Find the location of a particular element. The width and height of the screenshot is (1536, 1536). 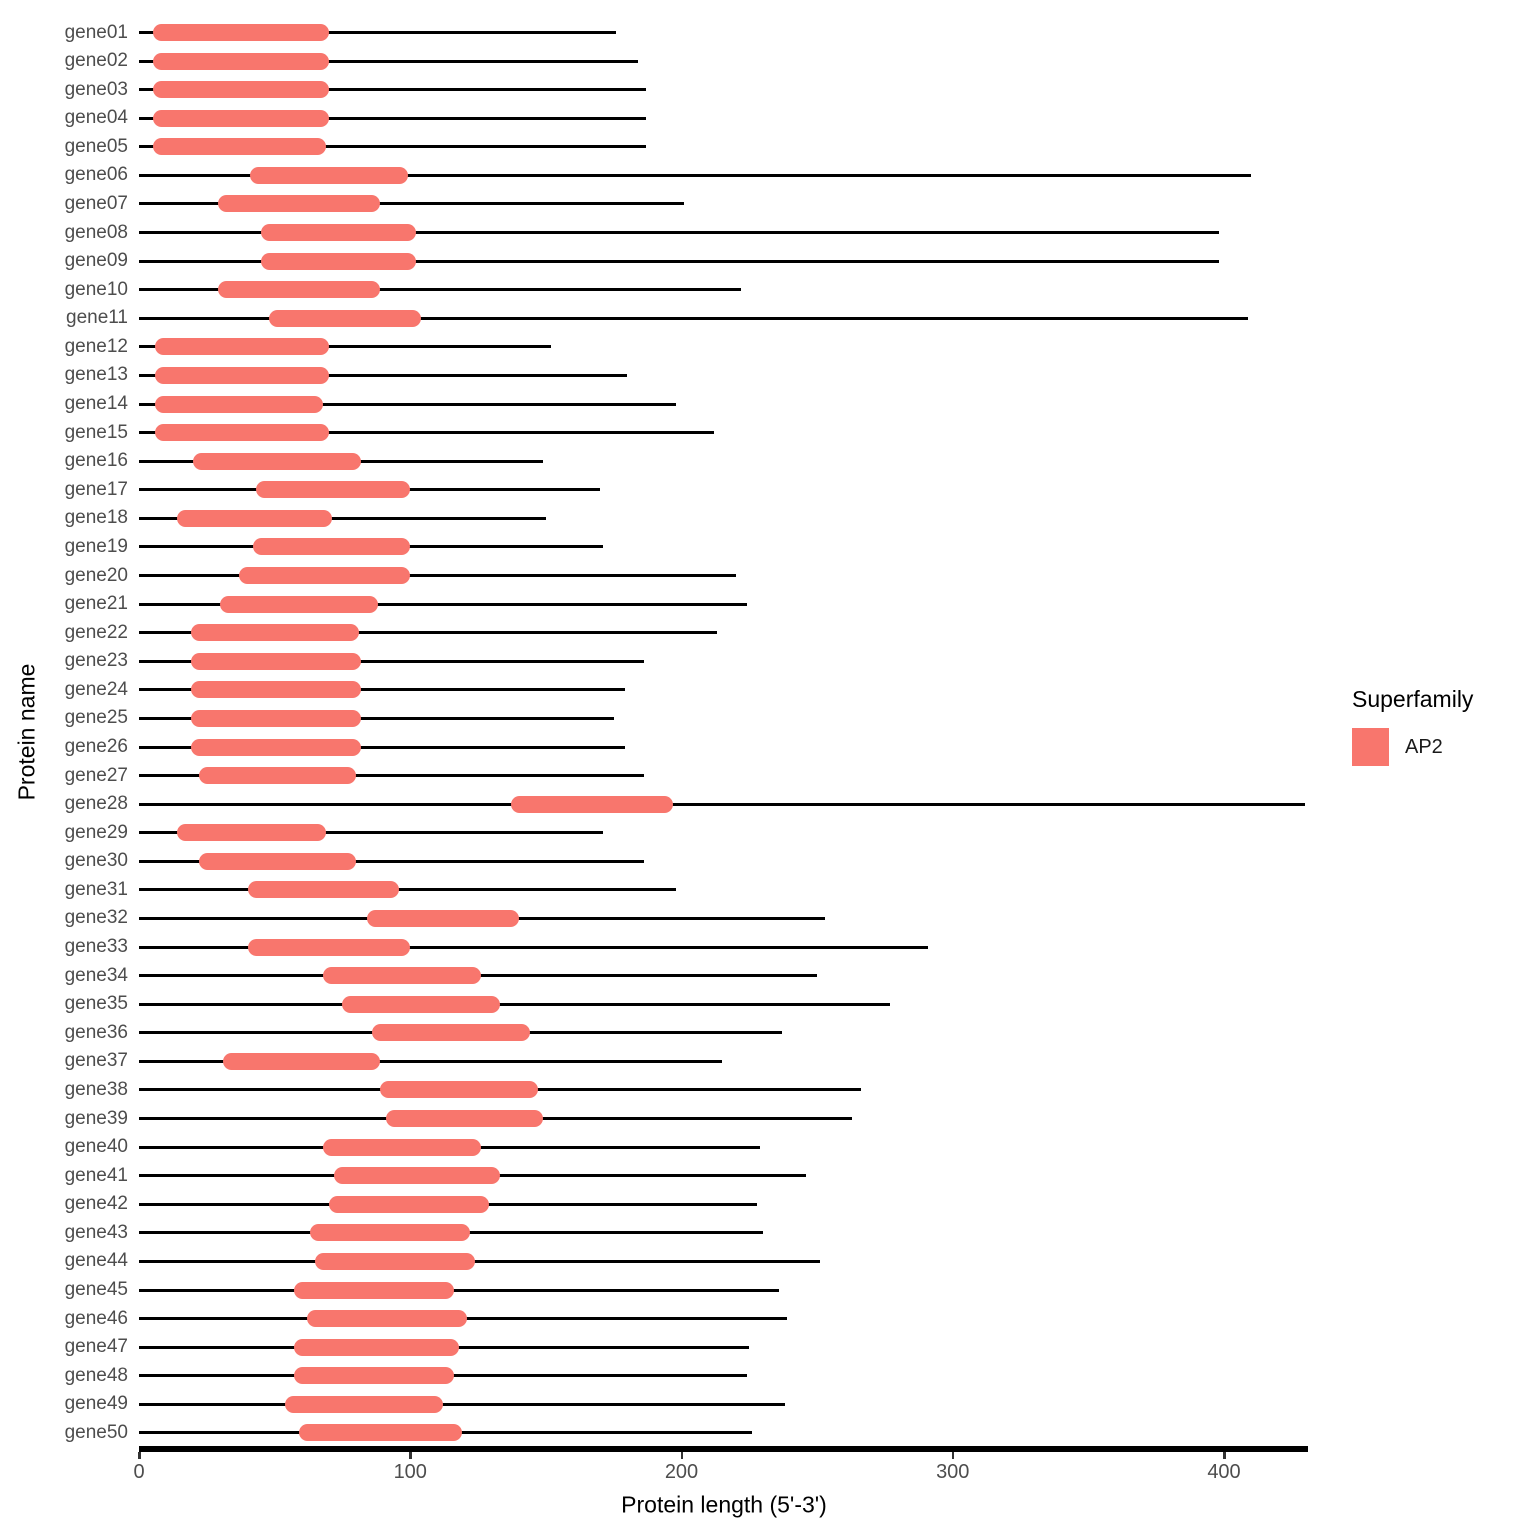

gene-label-gene13: gene13 is located at coordinates (96, 375).